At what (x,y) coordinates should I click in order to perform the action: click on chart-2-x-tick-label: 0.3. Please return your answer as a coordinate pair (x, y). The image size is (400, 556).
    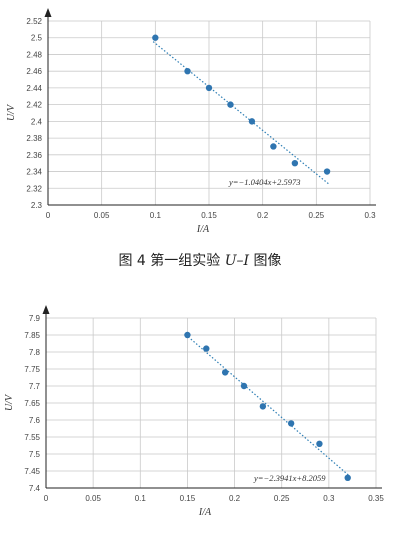
    Looking at the image, I should click on (329, 498).